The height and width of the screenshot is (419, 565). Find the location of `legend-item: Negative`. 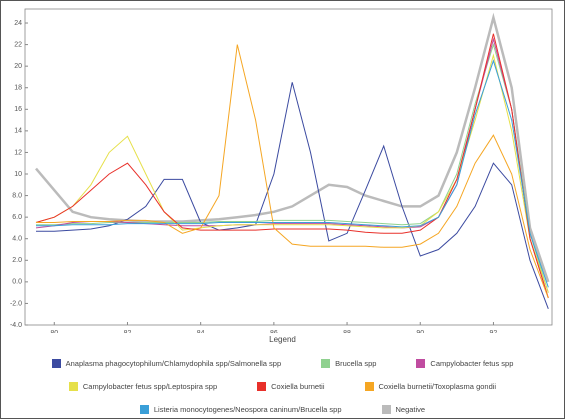

legend-item: Negative is located at coordinates (403, 409).